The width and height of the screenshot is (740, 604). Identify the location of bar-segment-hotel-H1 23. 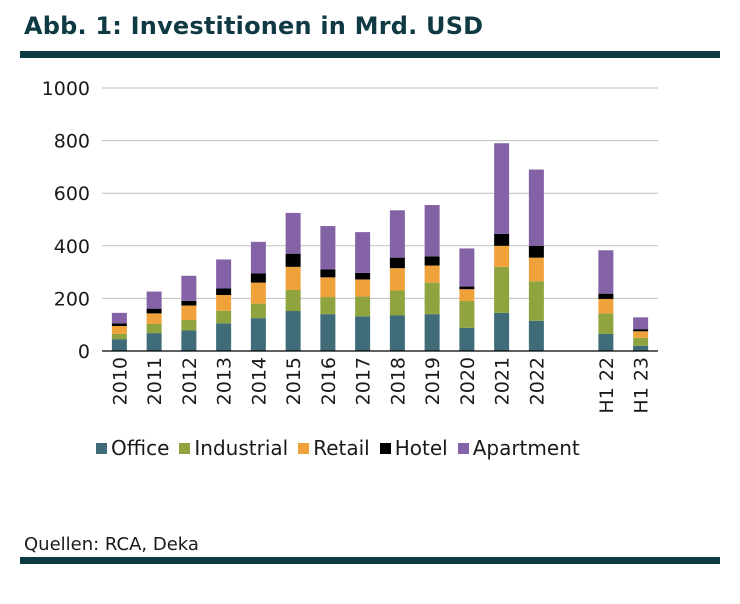
(641, 330).